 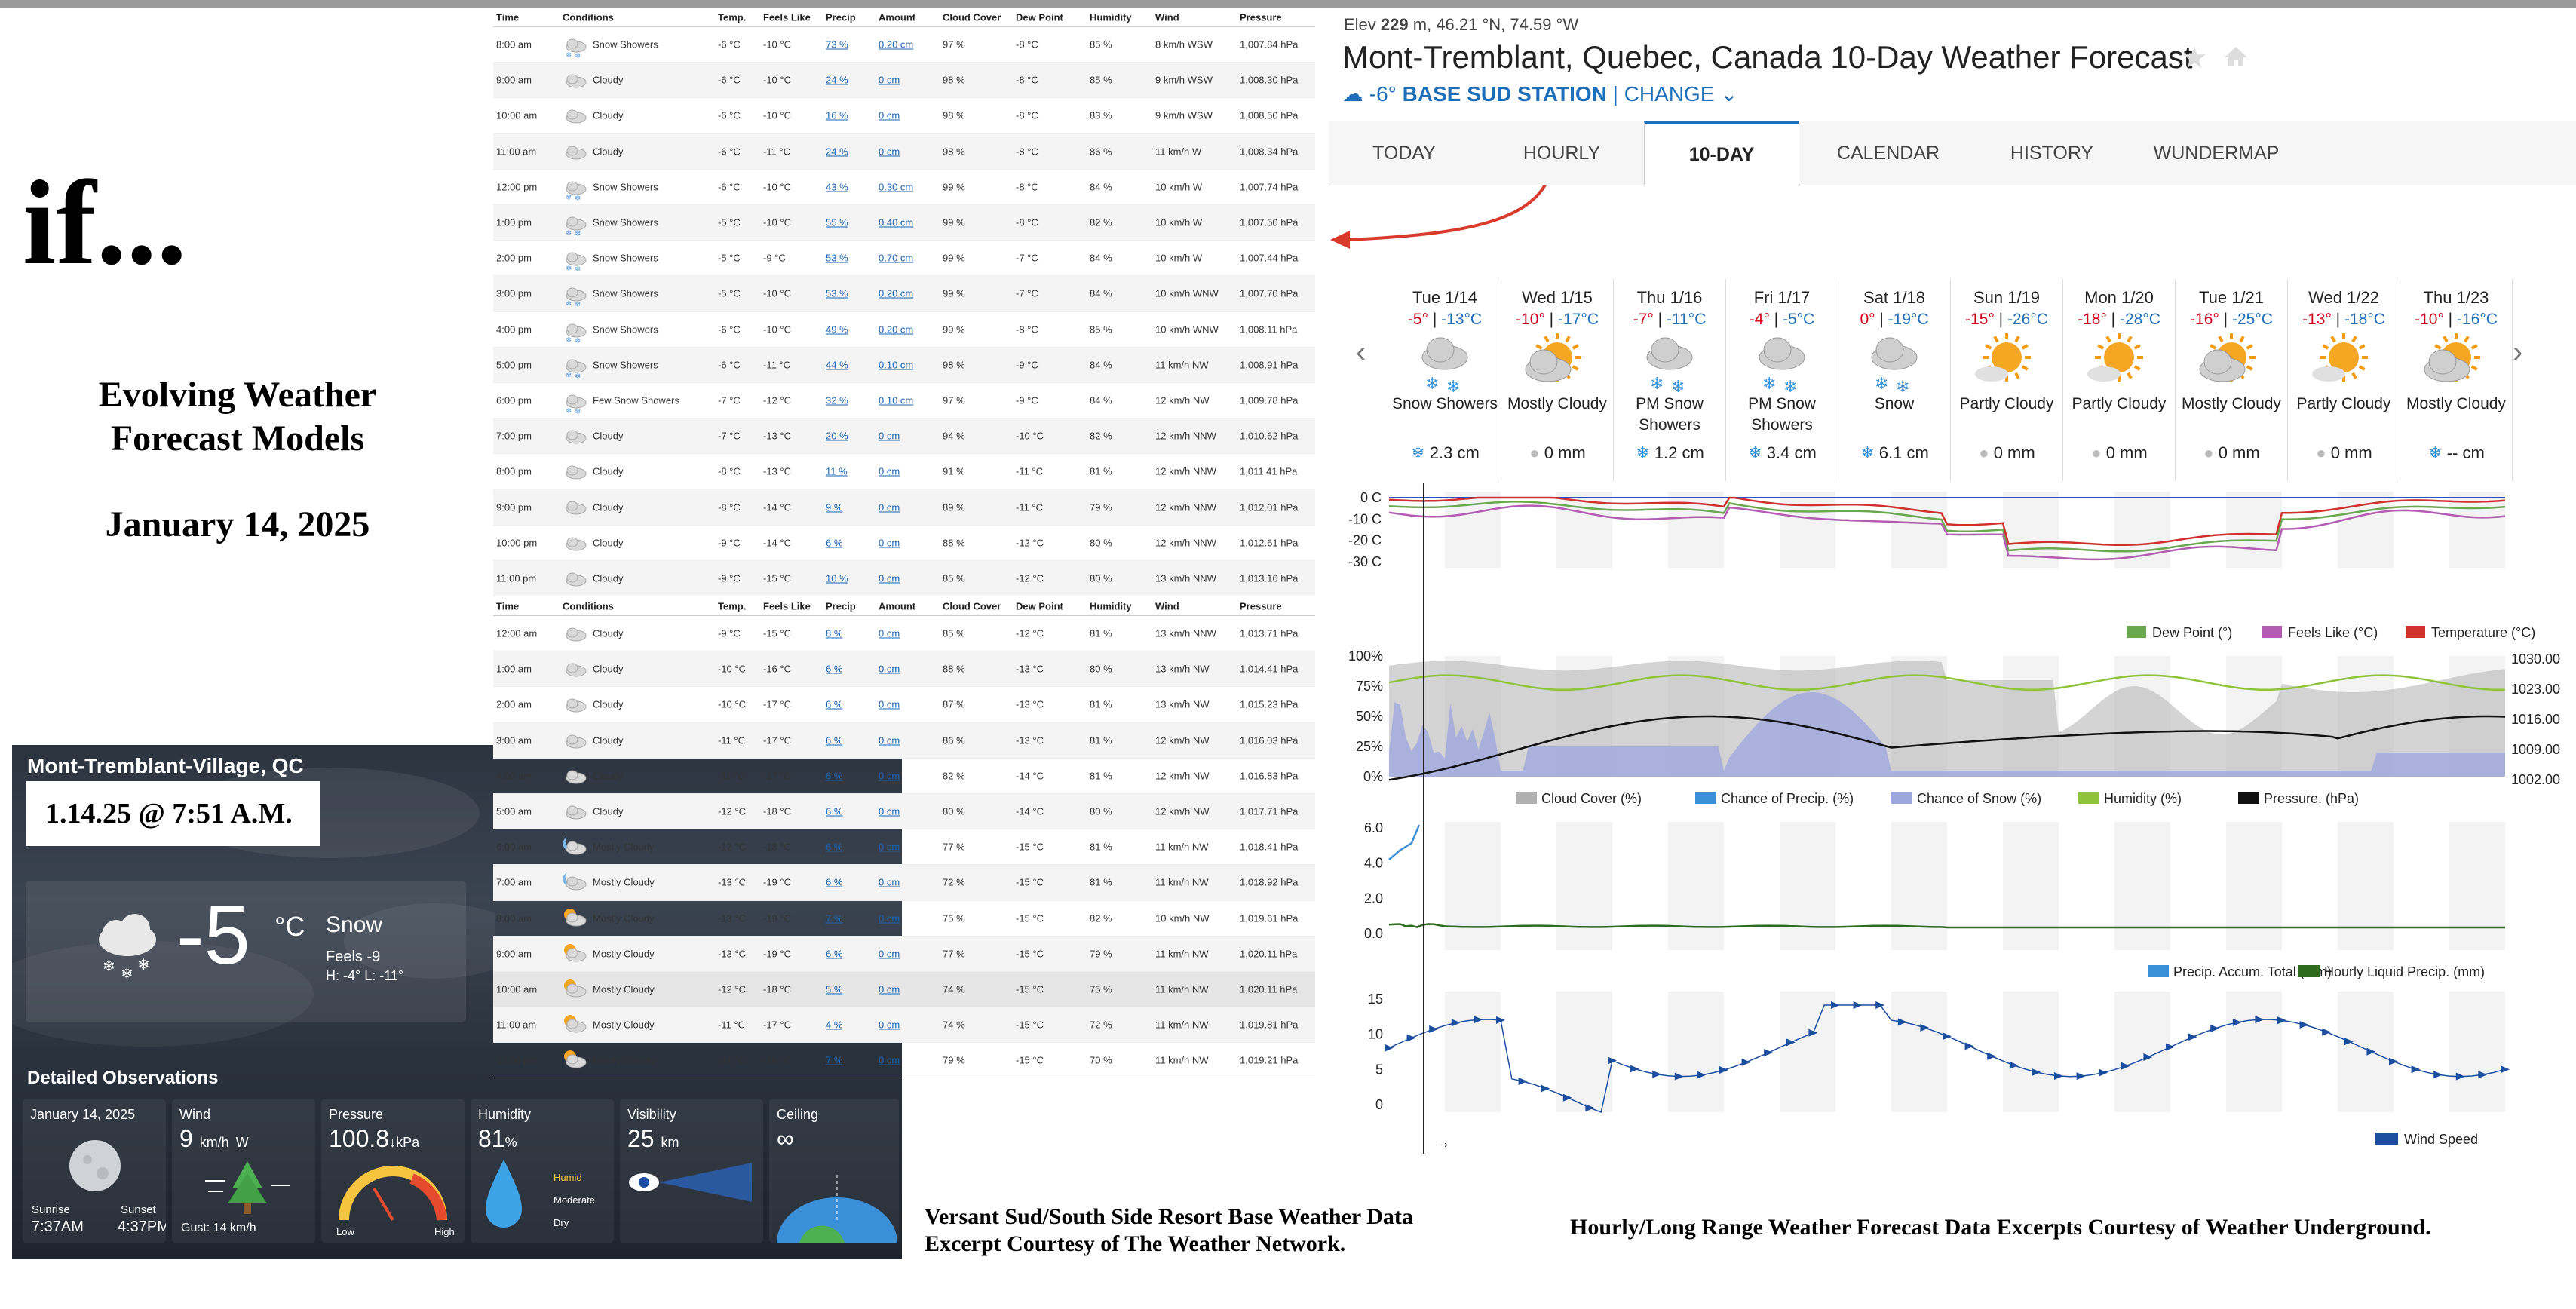 What do you see at coordinates (2007, 380) in the screenshot?
I see `forecast-day-6: Sun 1/19 -15° | -26°C Partly Cloudy ● 0 mm` at bounding box center [2007, 380].